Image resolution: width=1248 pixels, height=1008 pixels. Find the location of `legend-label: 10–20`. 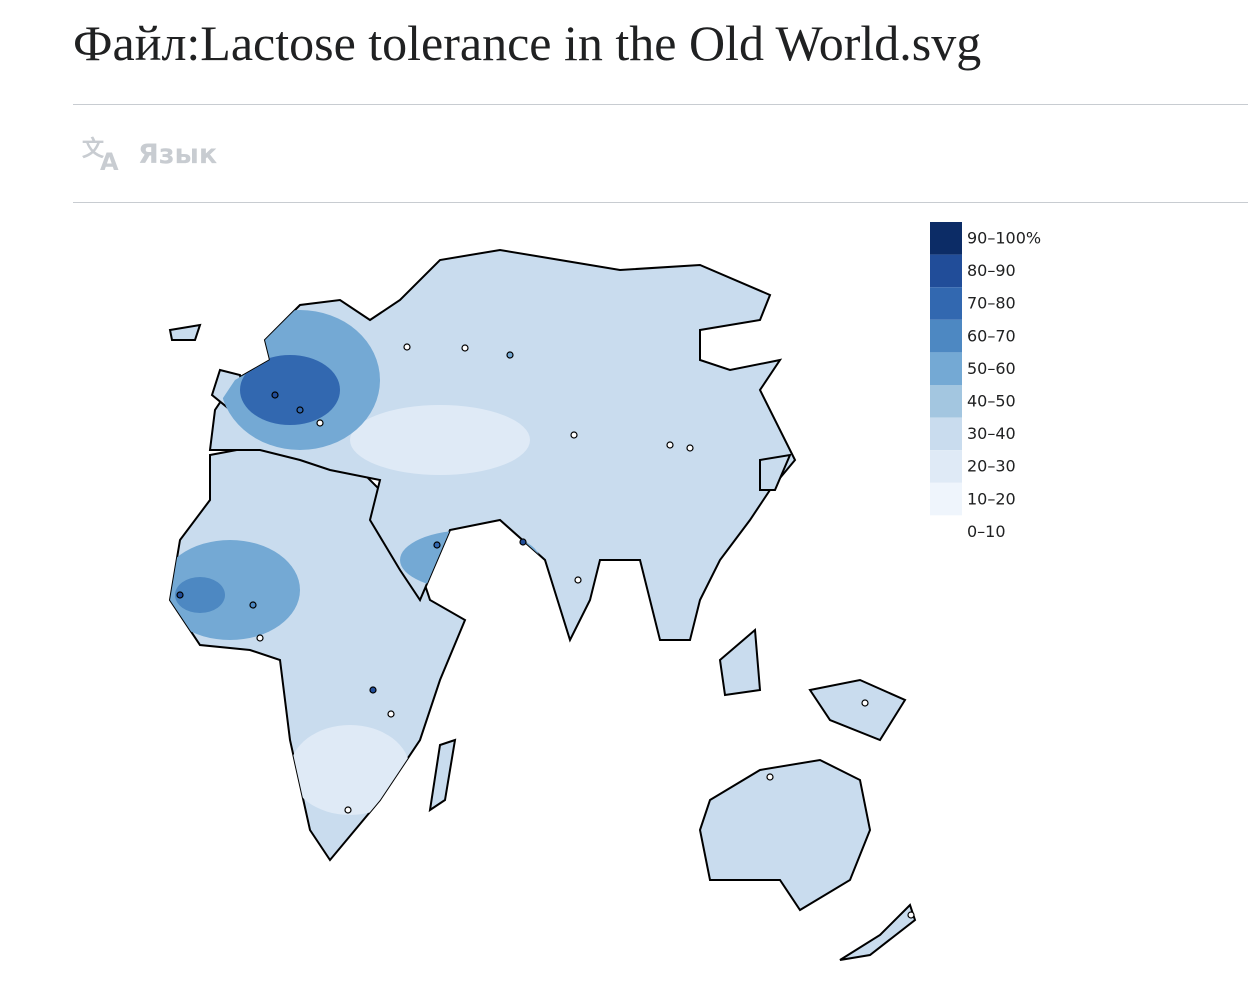

legend-label: 10–20 is located at coordinates (991, 498).